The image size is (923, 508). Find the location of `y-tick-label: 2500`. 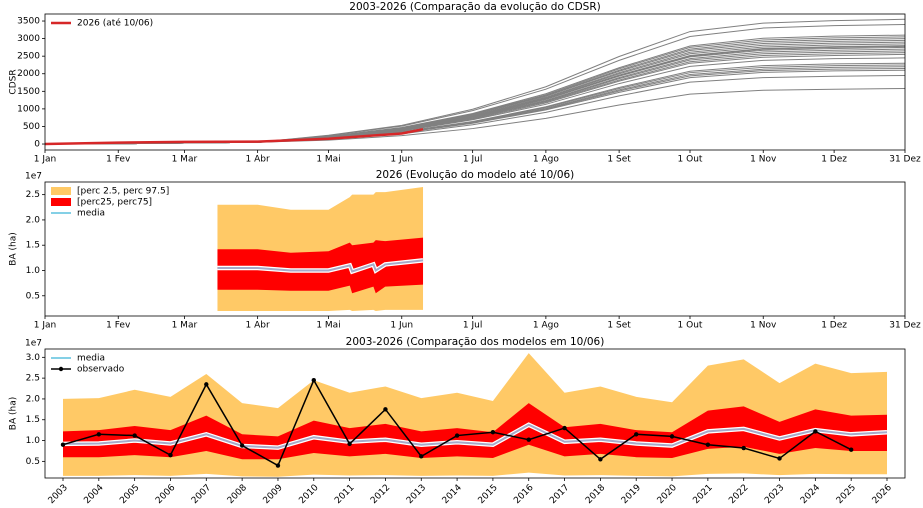

y-tick-label: 2500 is located at coordinates (28, 57).